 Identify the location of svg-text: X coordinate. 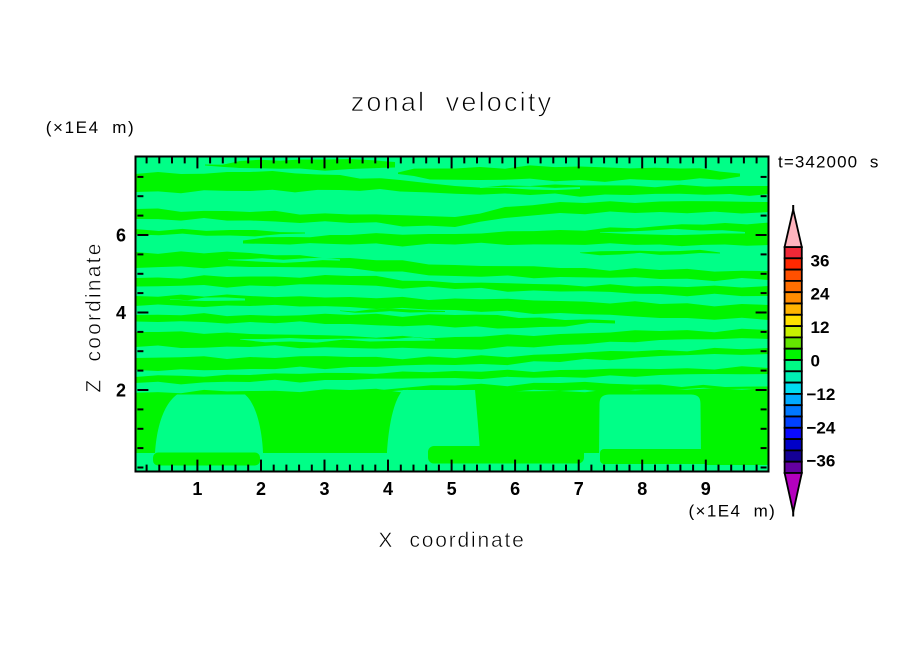
(451, 540).